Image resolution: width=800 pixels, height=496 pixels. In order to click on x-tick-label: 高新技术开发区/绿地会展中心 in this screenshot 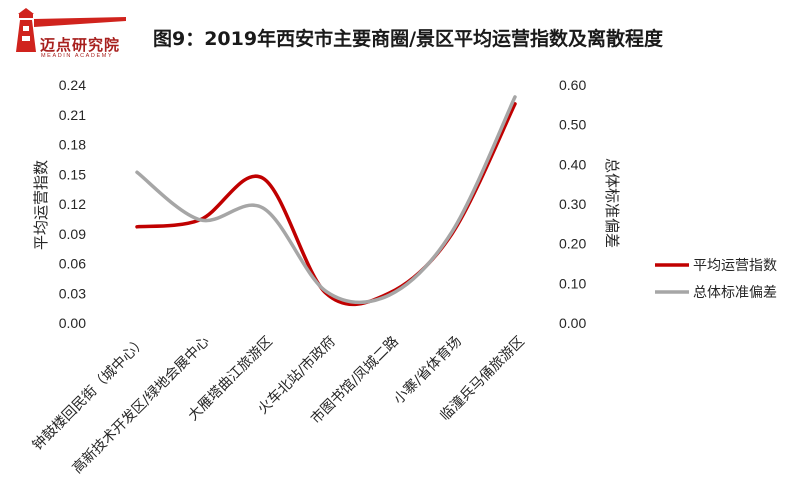, I will do `click(141, 405)`.